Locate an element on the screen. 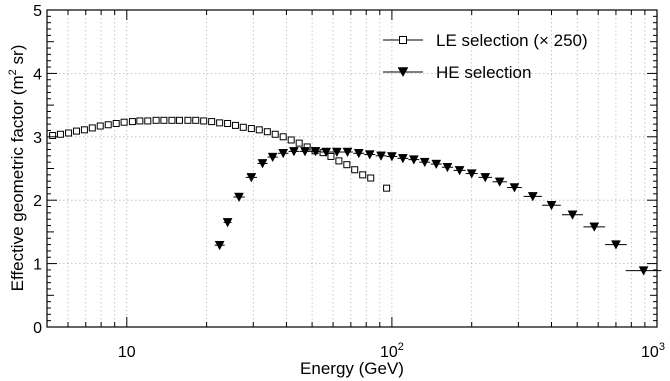 Image resolution: width=670 pixels, height=381 pixels. x-tick-label: 10 is located at coordinates (127, 352).